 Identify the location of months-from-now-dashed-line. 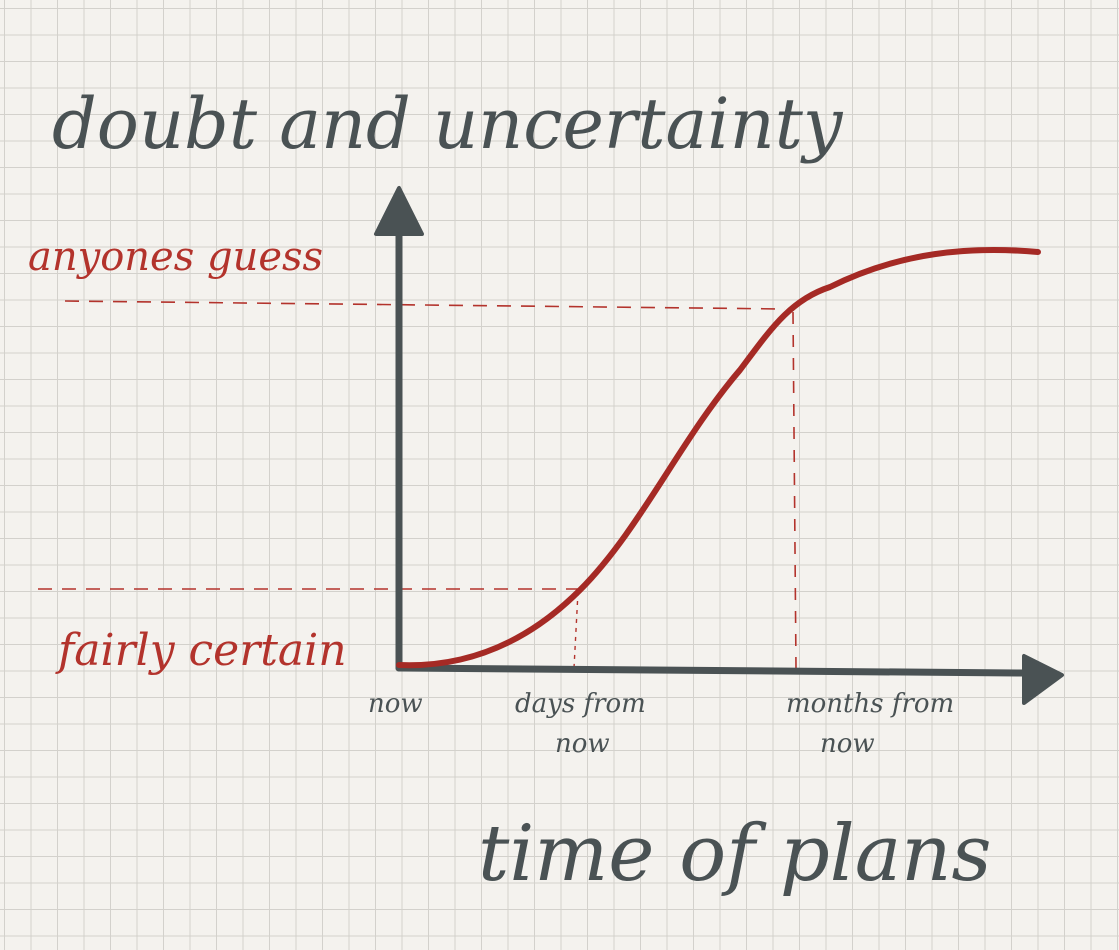
(794, 490).